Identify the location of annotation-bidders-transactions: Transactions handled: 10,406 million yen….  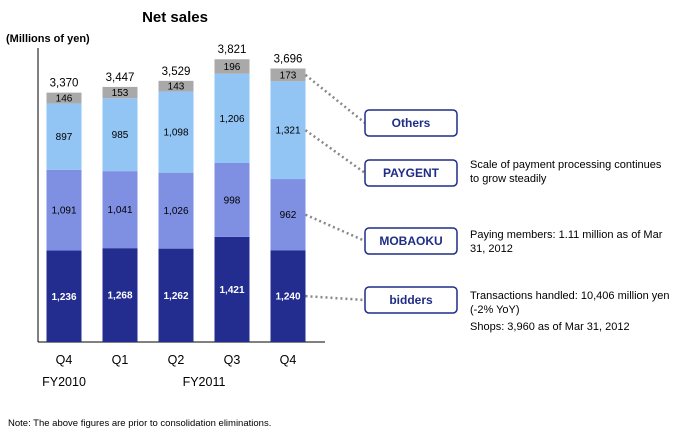
(570, 303).